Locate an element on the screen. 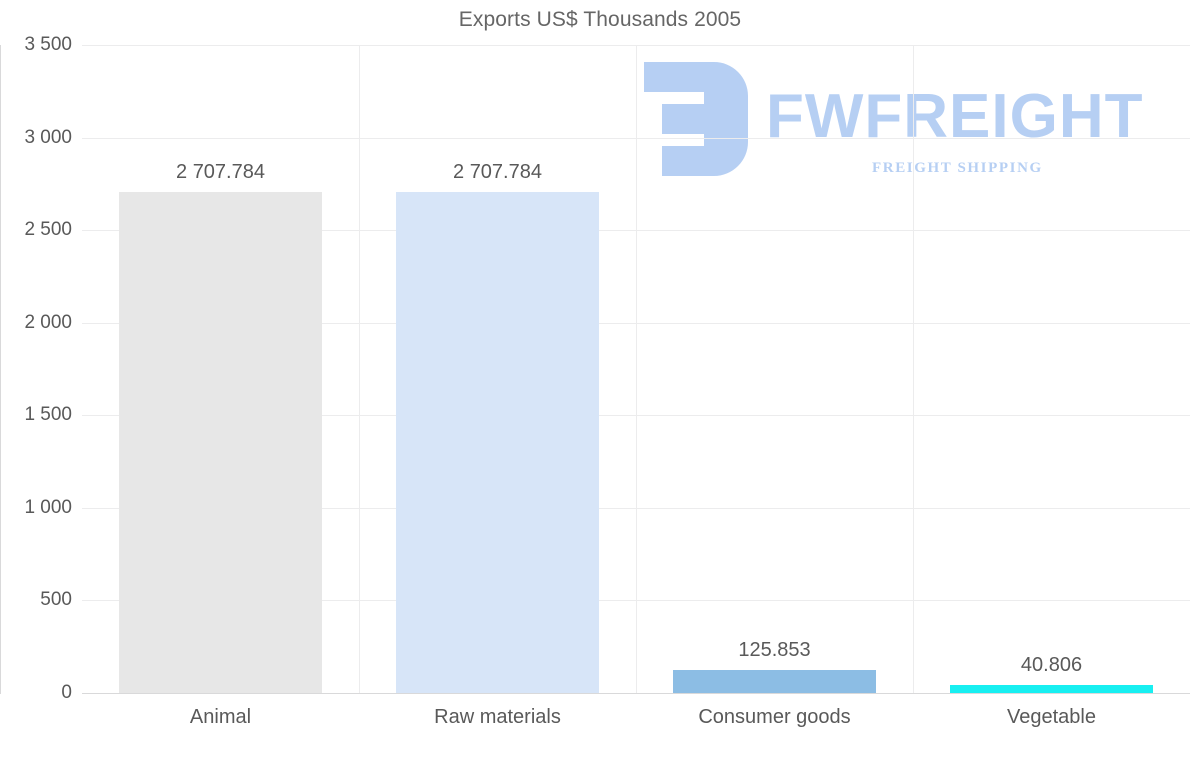 The width and height of the screenshot is (1200, 763). y-axis-tick-label: 2 000 is located at coordinates (48, 322).